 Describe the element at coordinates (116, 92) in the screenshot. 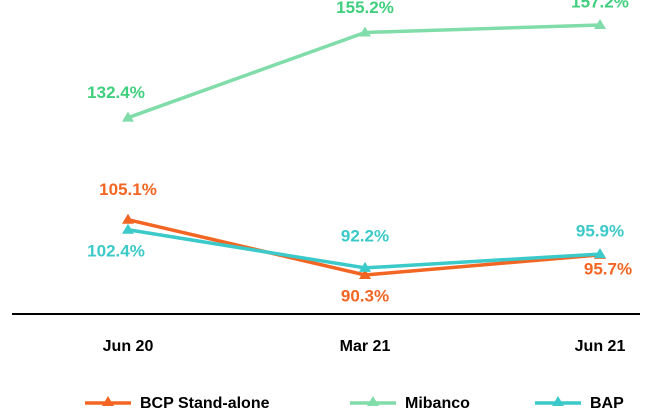

I see `data-label: 132.4%` at that location.